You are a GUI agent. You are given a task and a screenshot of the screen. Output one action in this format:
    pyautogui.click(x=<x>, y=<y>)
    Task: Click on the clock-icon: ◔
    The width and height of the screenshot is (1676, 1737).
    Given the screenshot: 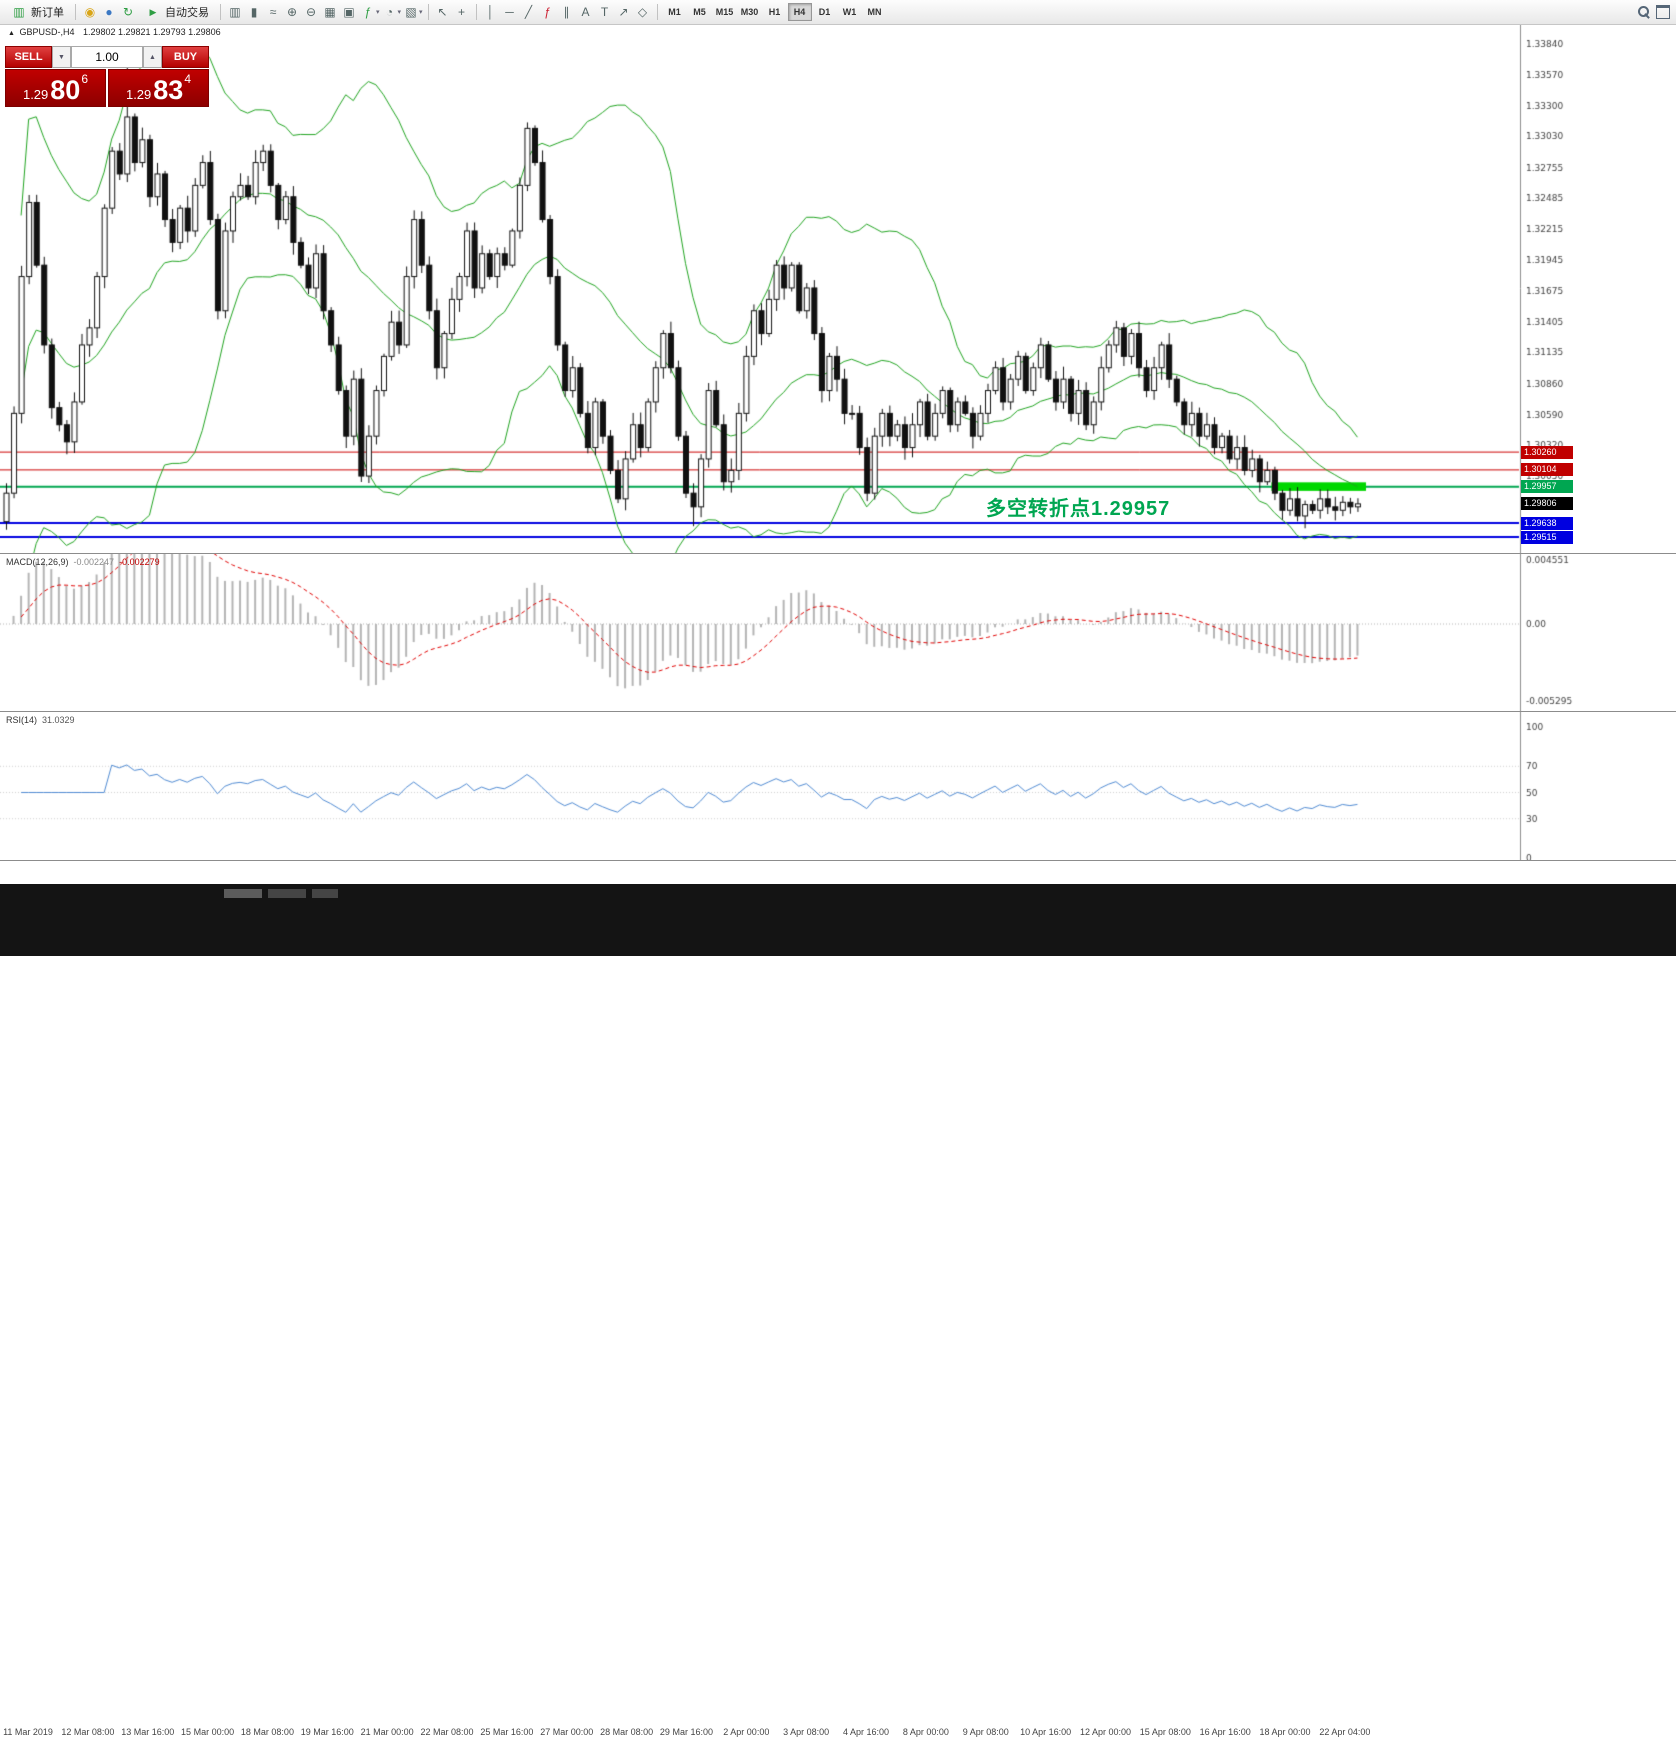 What is the action you would take?
    pyautogui.click(x=389, y=12)
    